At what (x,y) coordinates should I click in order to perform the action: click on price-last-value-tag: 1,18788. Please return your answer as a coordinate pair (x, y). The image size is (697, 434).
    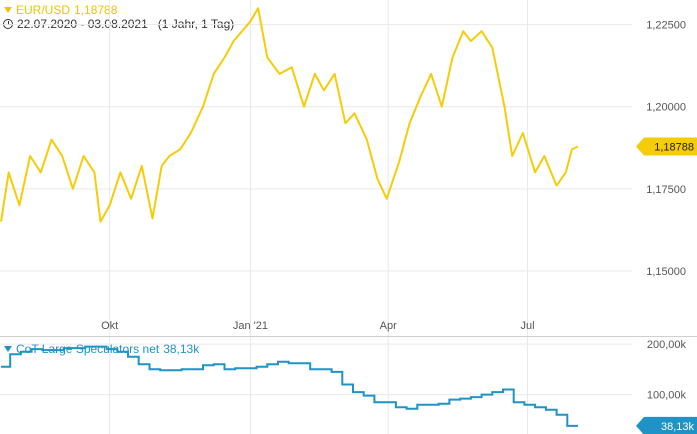
    Looking at the image, I should click on (674, 148).